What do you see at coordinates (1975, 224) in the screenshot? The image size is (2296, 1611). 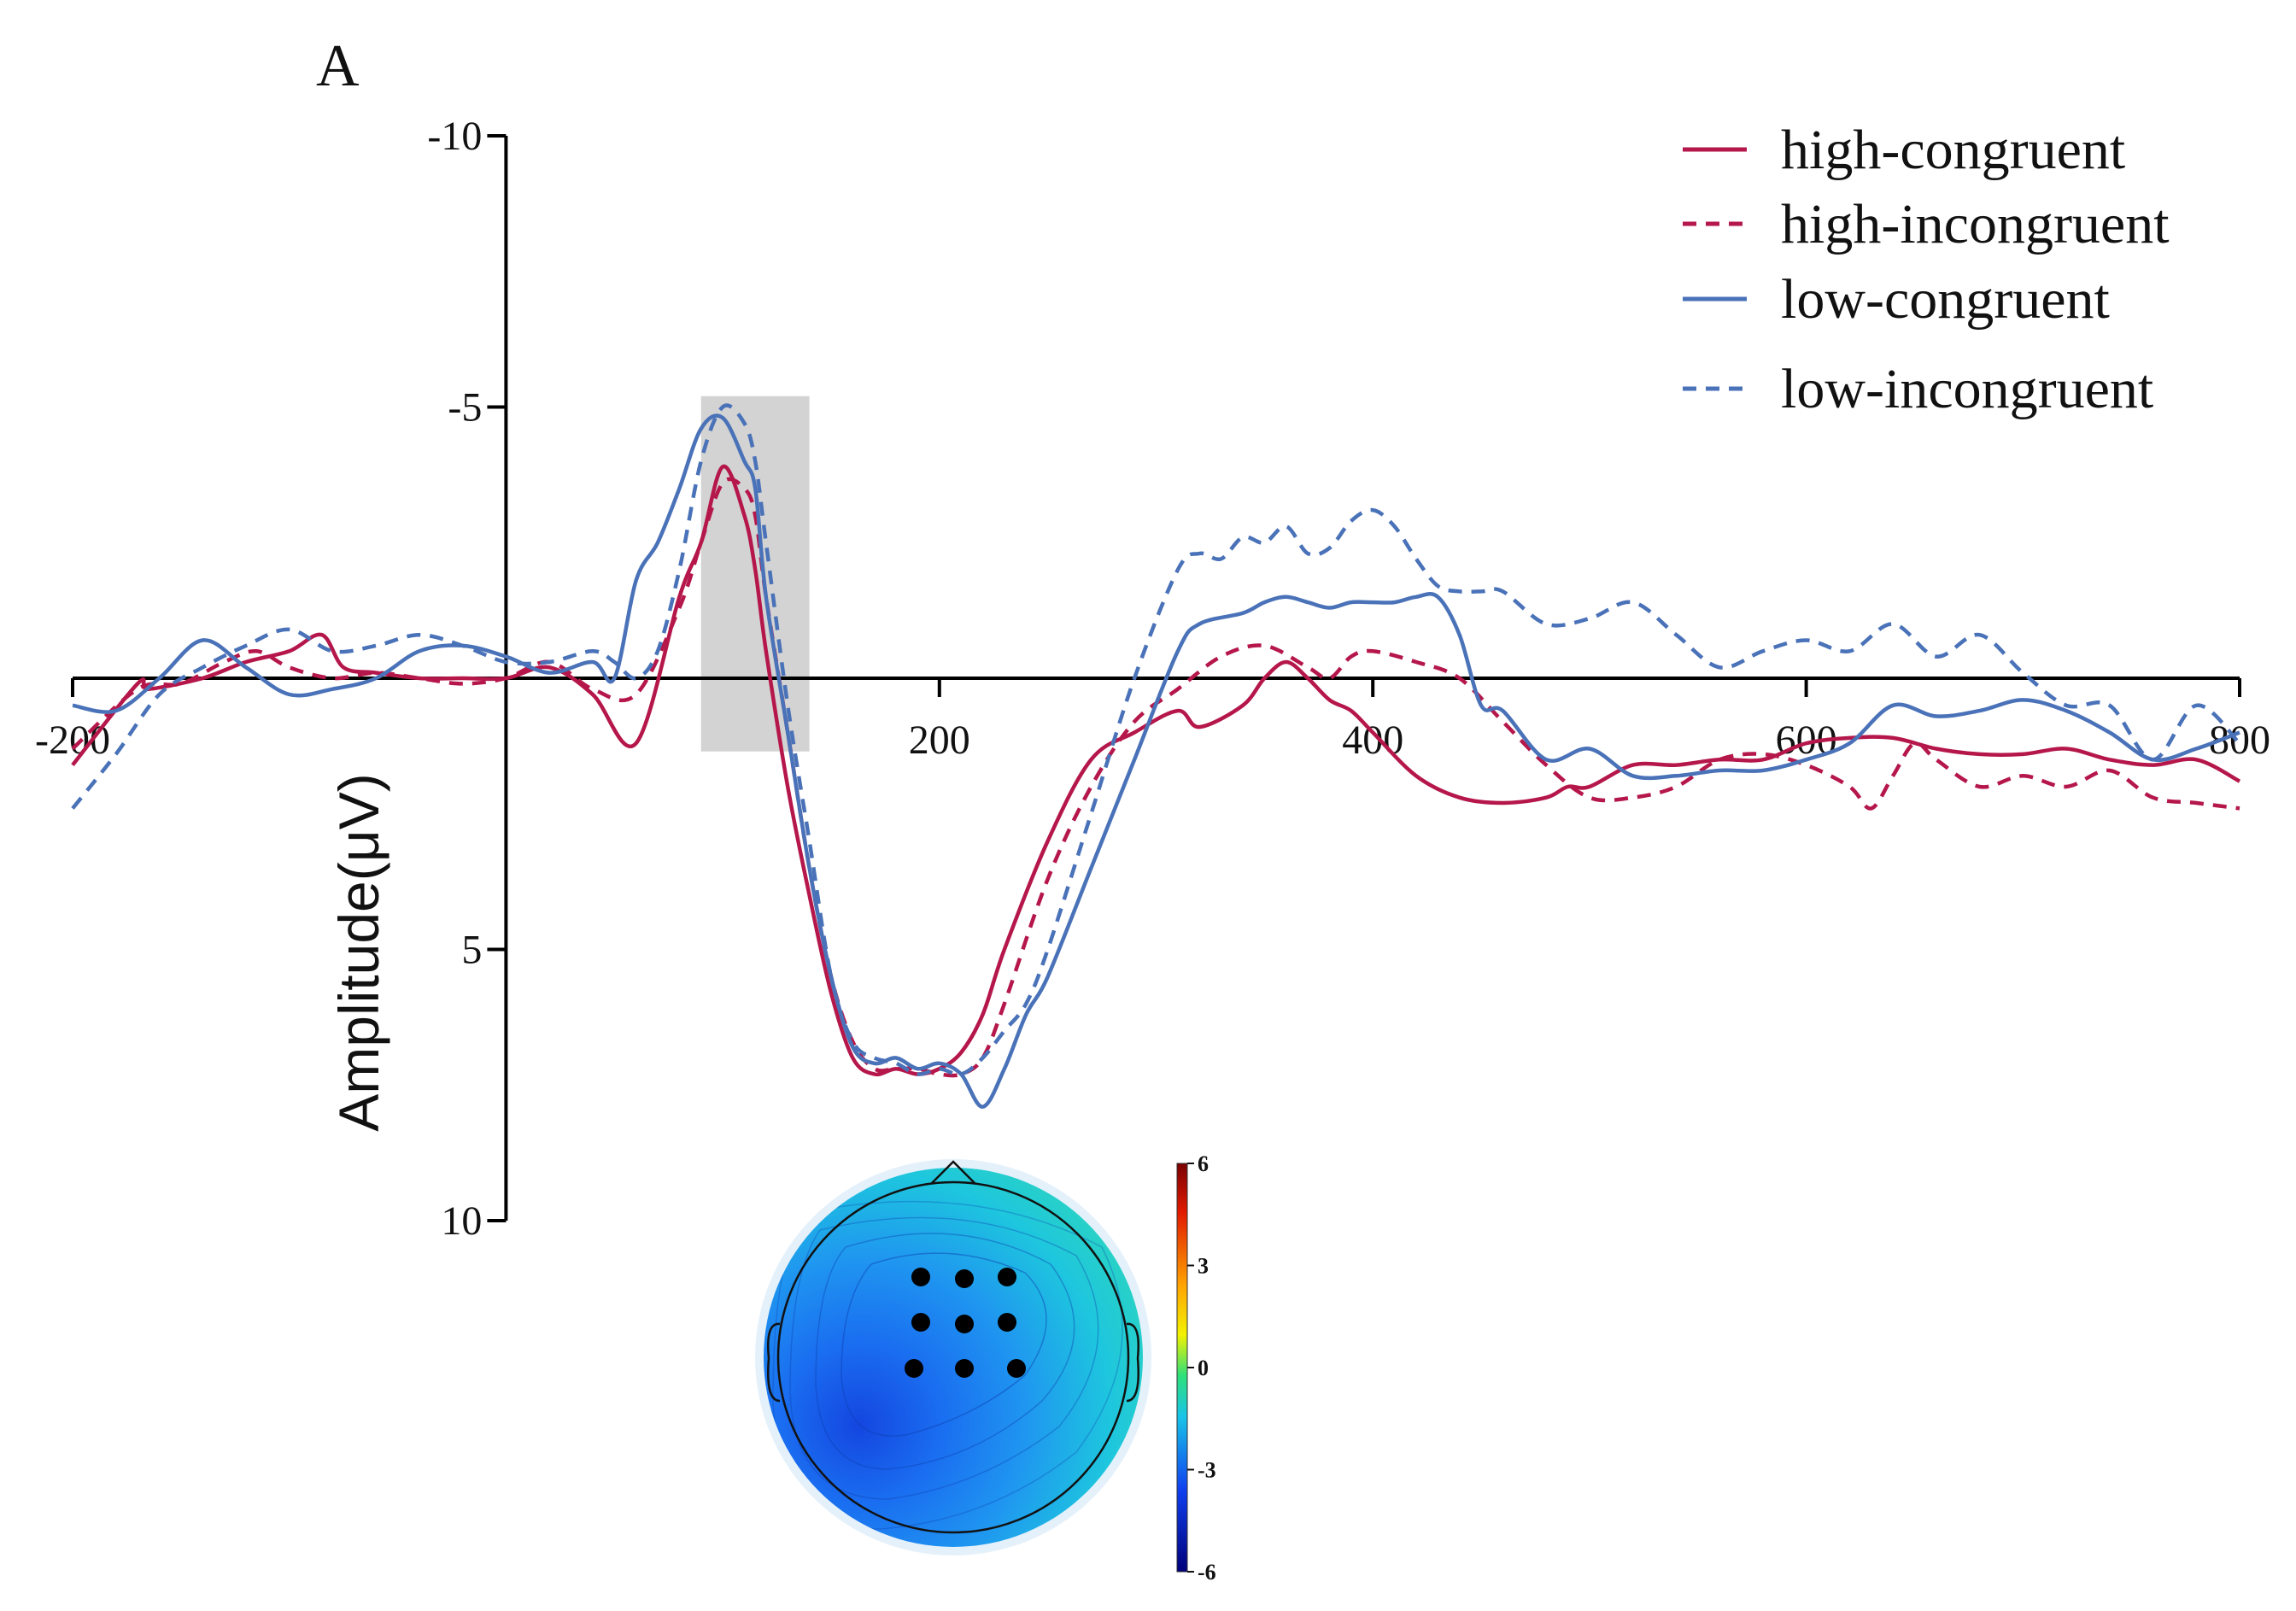 I see `legend-label: high-incongruent` at bounding box center [1975, 224].